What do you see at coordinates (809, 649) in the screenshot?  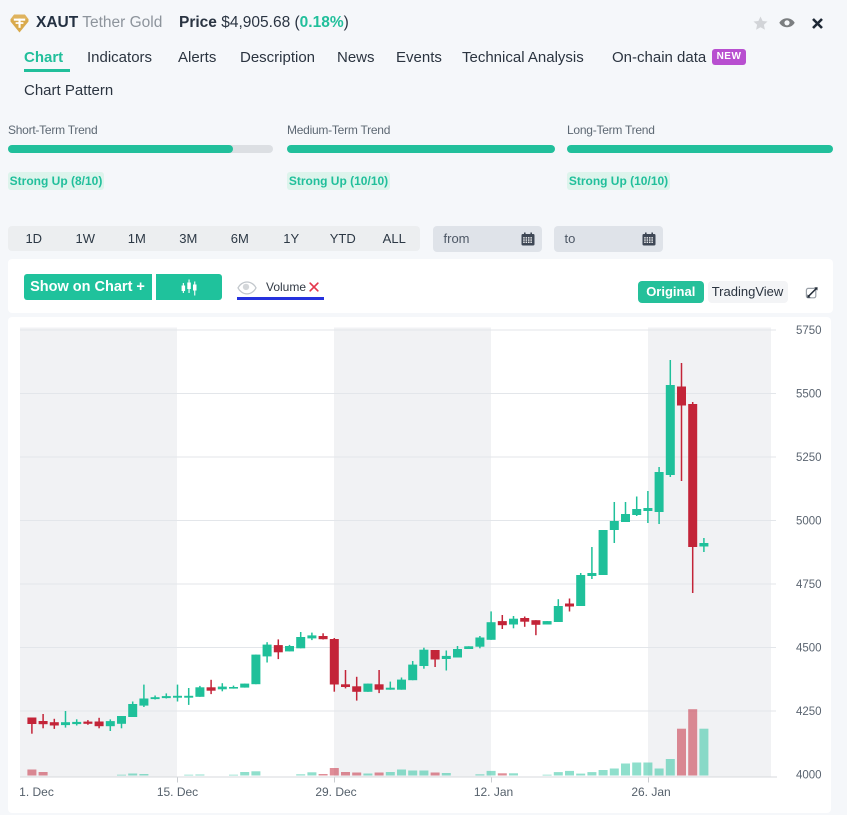 I see `svg-text: 4500` at bounding box center [809, 649].